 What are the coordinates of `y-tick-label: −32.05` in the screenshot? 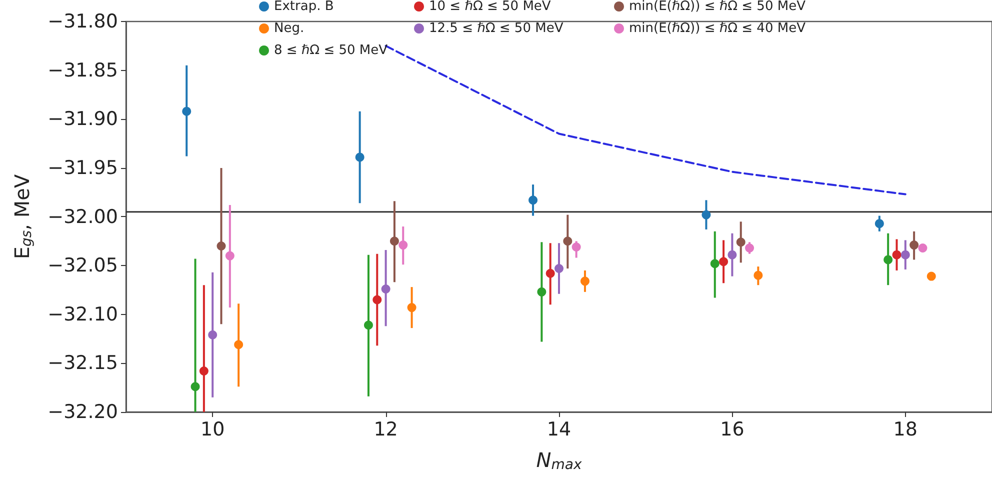 It's located at (83, 265).